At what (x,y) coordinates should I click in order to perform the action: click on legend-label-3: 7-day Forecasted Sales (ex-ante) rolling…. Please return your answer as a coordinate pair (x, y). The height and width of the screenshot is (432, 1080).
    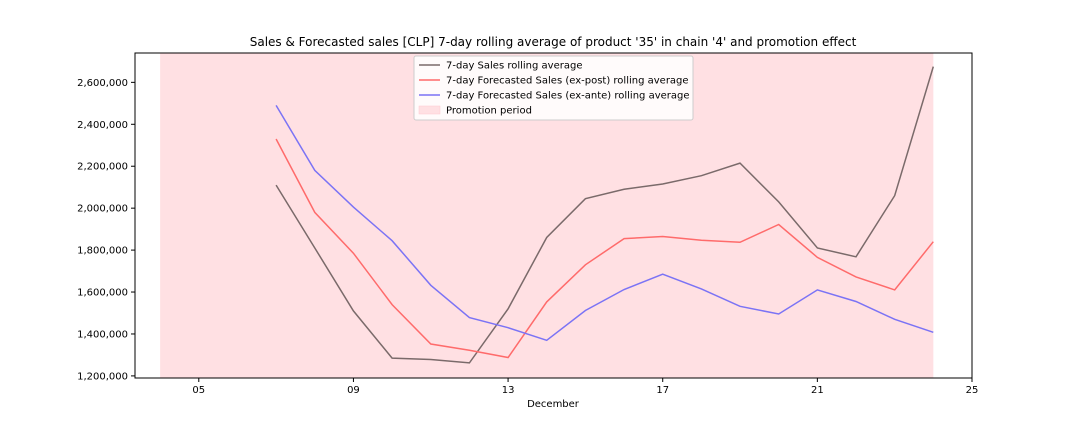
    Looking at the image, I should click on (568, 96).